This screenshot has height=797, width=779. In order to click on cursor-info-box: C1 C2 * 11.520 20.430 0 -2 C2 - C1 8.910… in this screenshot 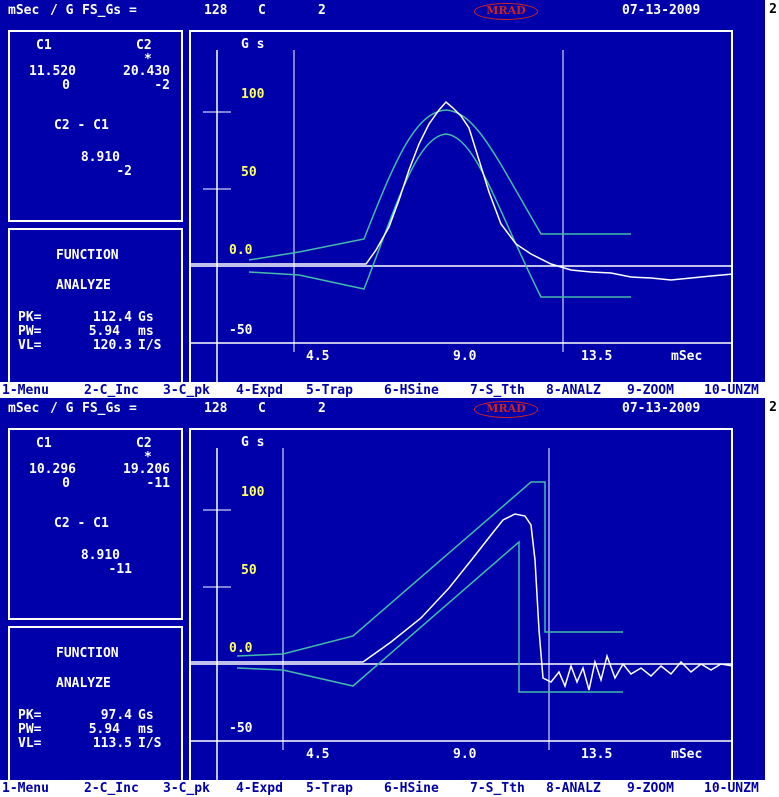, I will do `click(95, 126)`.